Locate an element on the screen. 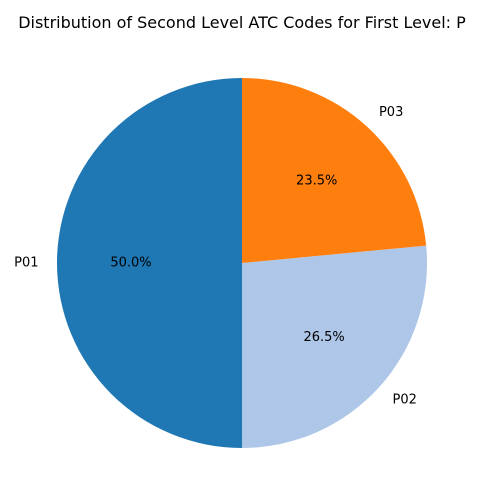  slice-percent-p02: 26.5% is located at coordinates (323, 337).